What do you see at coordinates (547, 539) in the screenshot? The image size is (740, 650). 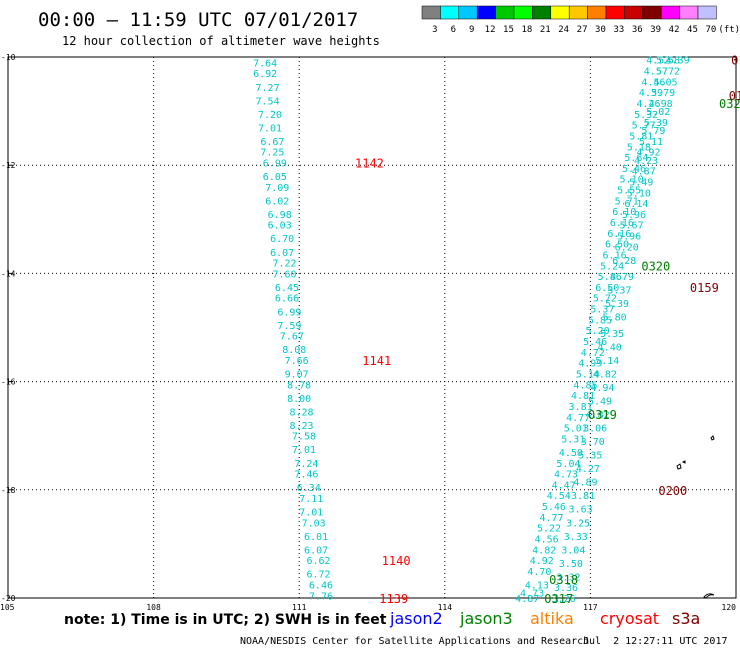 I see `wave-height-label: 4.56` at bounding box center [547, 539].